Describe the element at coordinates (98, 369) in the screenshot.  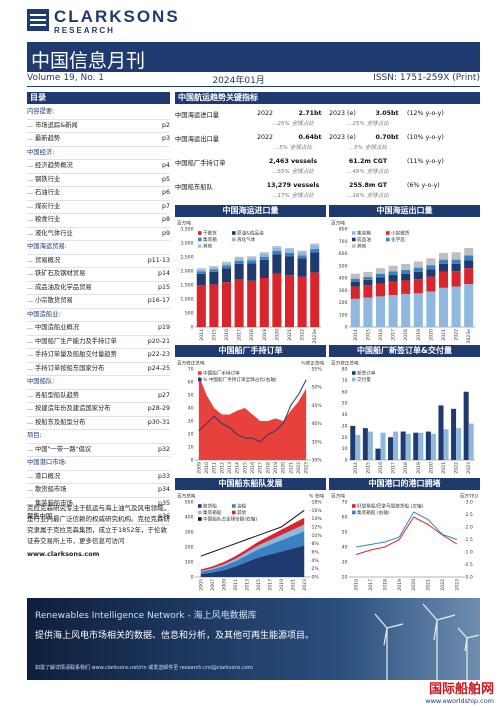
I see `toc-row: ... 手持订单按船东国家分布 p24-25` at that location.